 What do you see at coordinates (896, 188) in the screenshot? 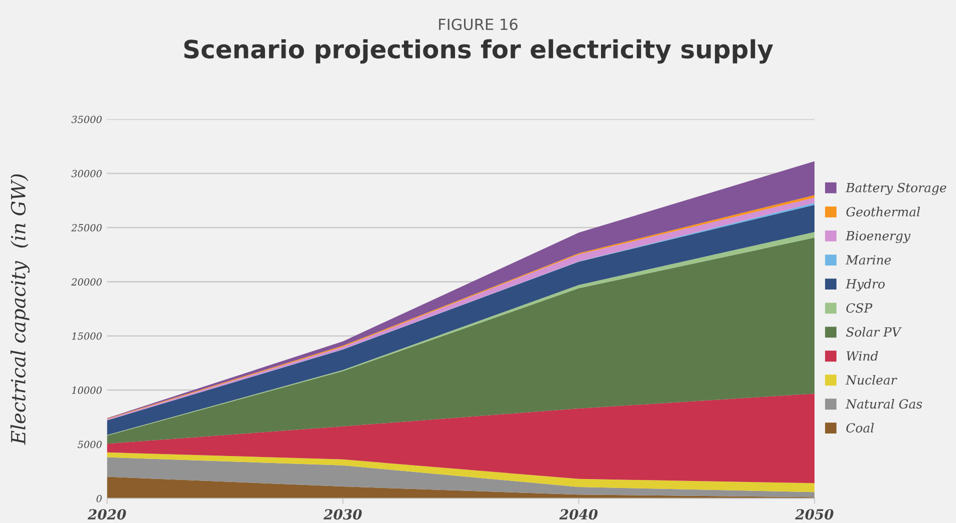
I see `legend-label: Battery Storage` at bounding box center [896, 188].